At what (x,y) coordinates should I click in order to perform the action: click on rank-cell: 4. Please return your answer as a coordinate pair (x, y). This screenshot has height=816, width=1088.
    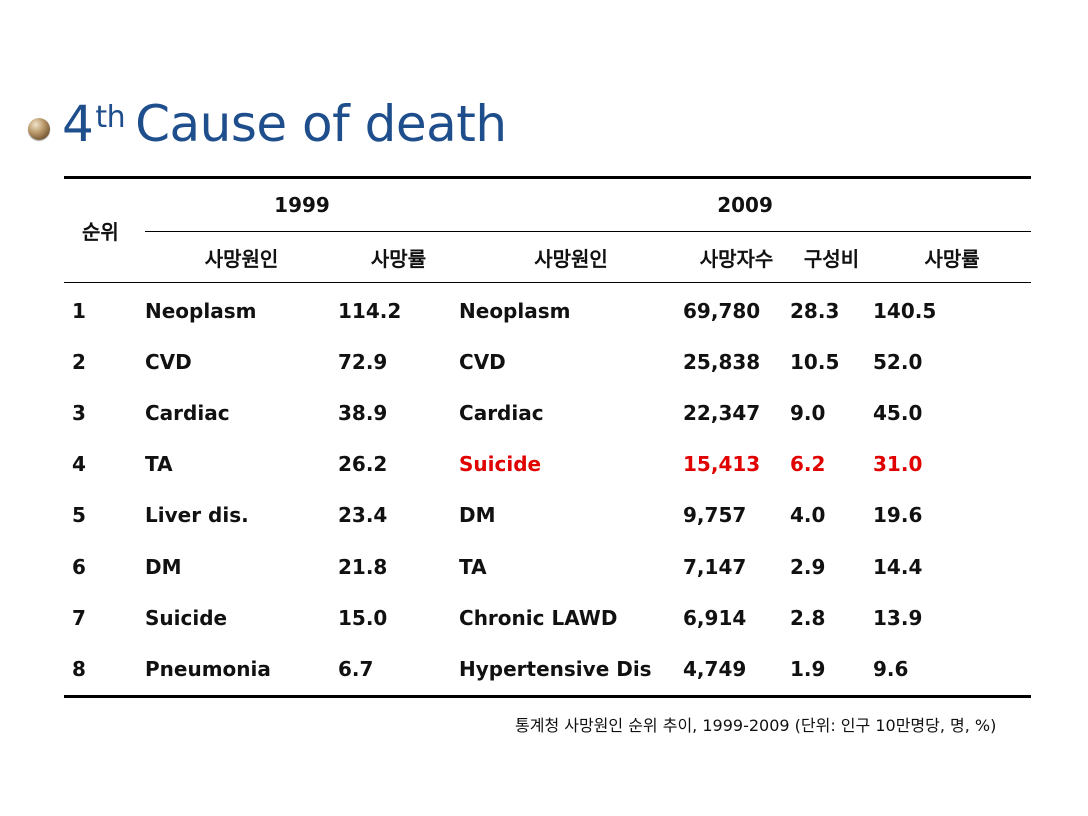
    Looking at the image, I should click on (79, 464).